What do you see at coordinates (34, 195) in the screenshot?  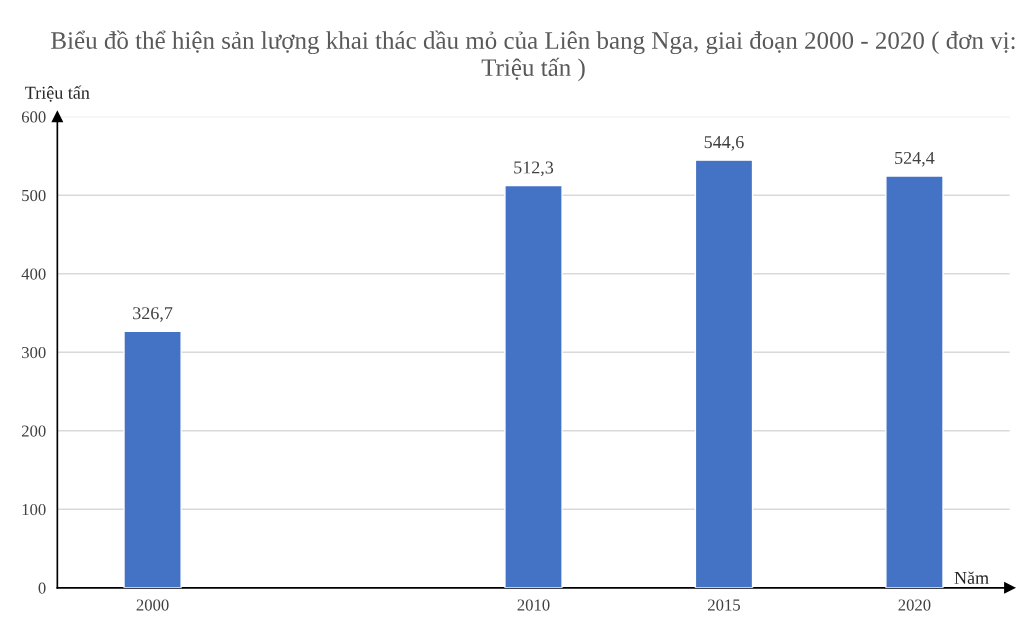 I see `y-tick-label: 500` at bounding box center [34, 195].